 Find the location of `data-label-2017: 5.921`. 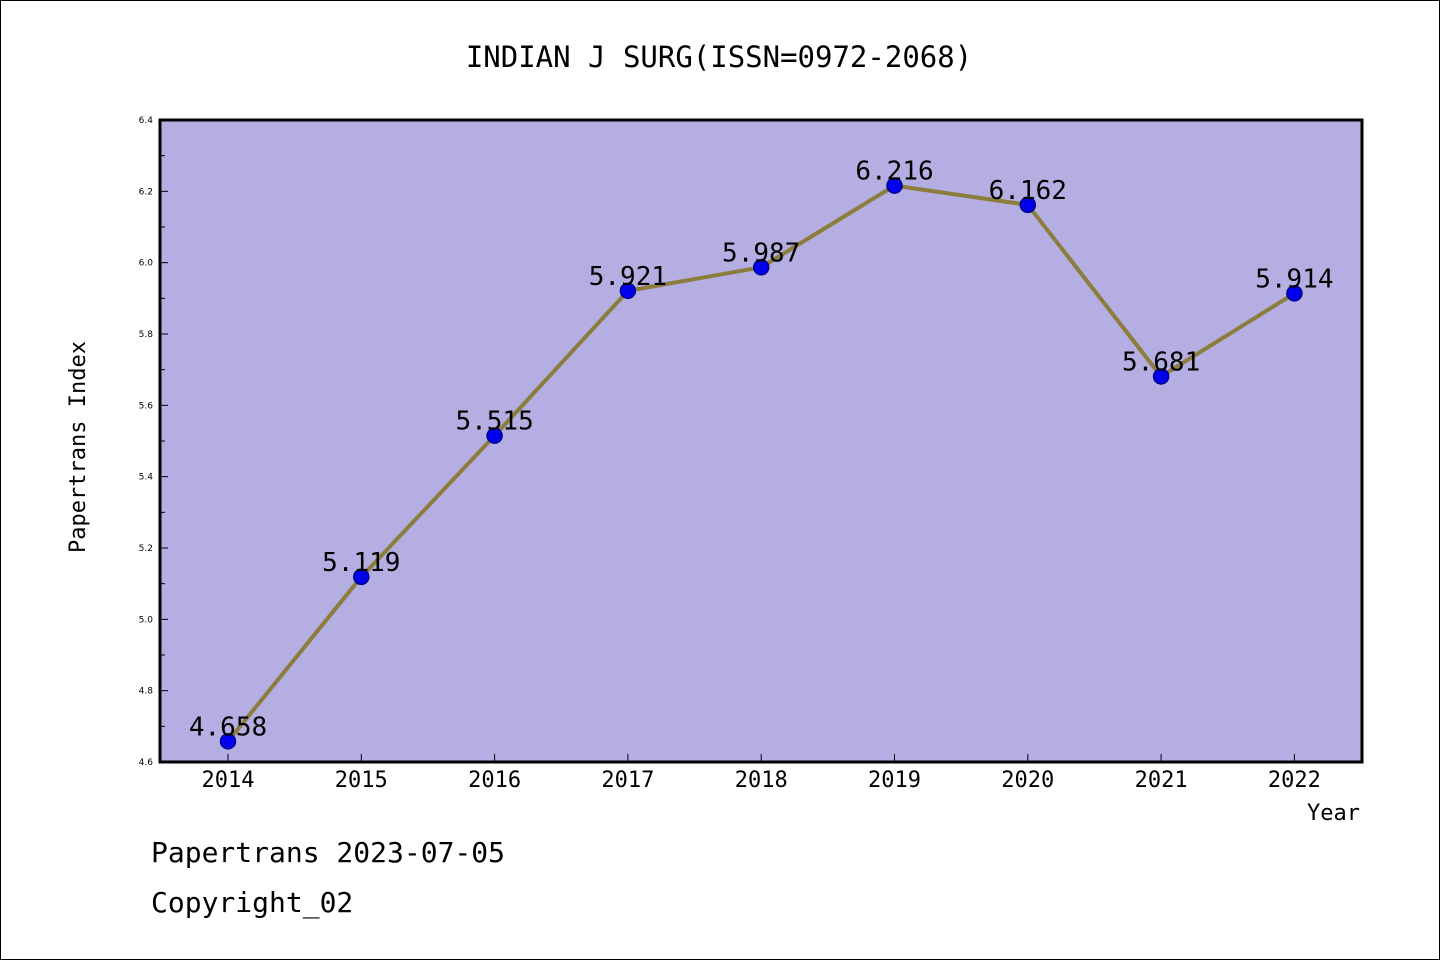

data-label-2017: 5.921 is located at coordinates (628, 277).